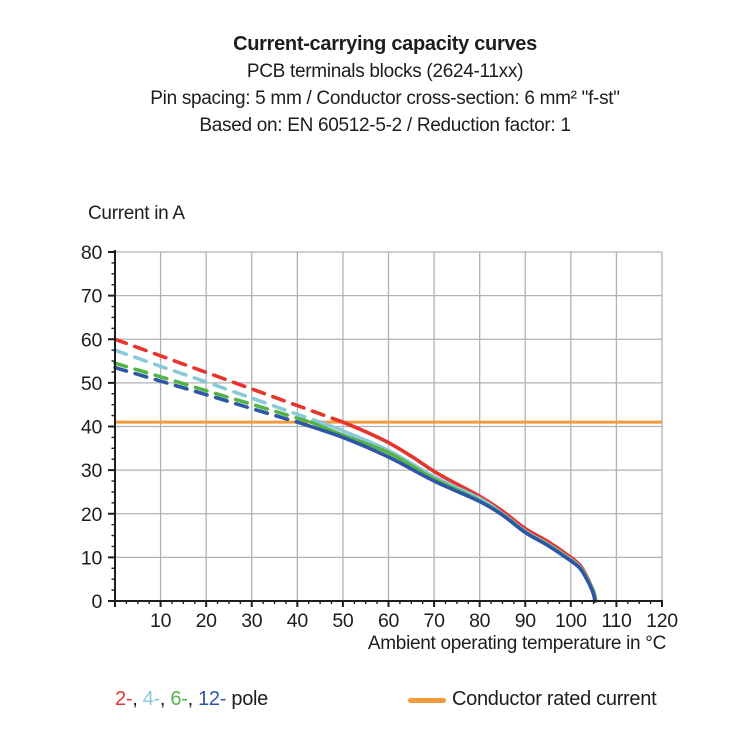 Image resolution: width=750 pixels, height=750 pixels. Describe the element at coordinates (571, 621) in the screenshot. I see `x-tick-label: 100` at that location.